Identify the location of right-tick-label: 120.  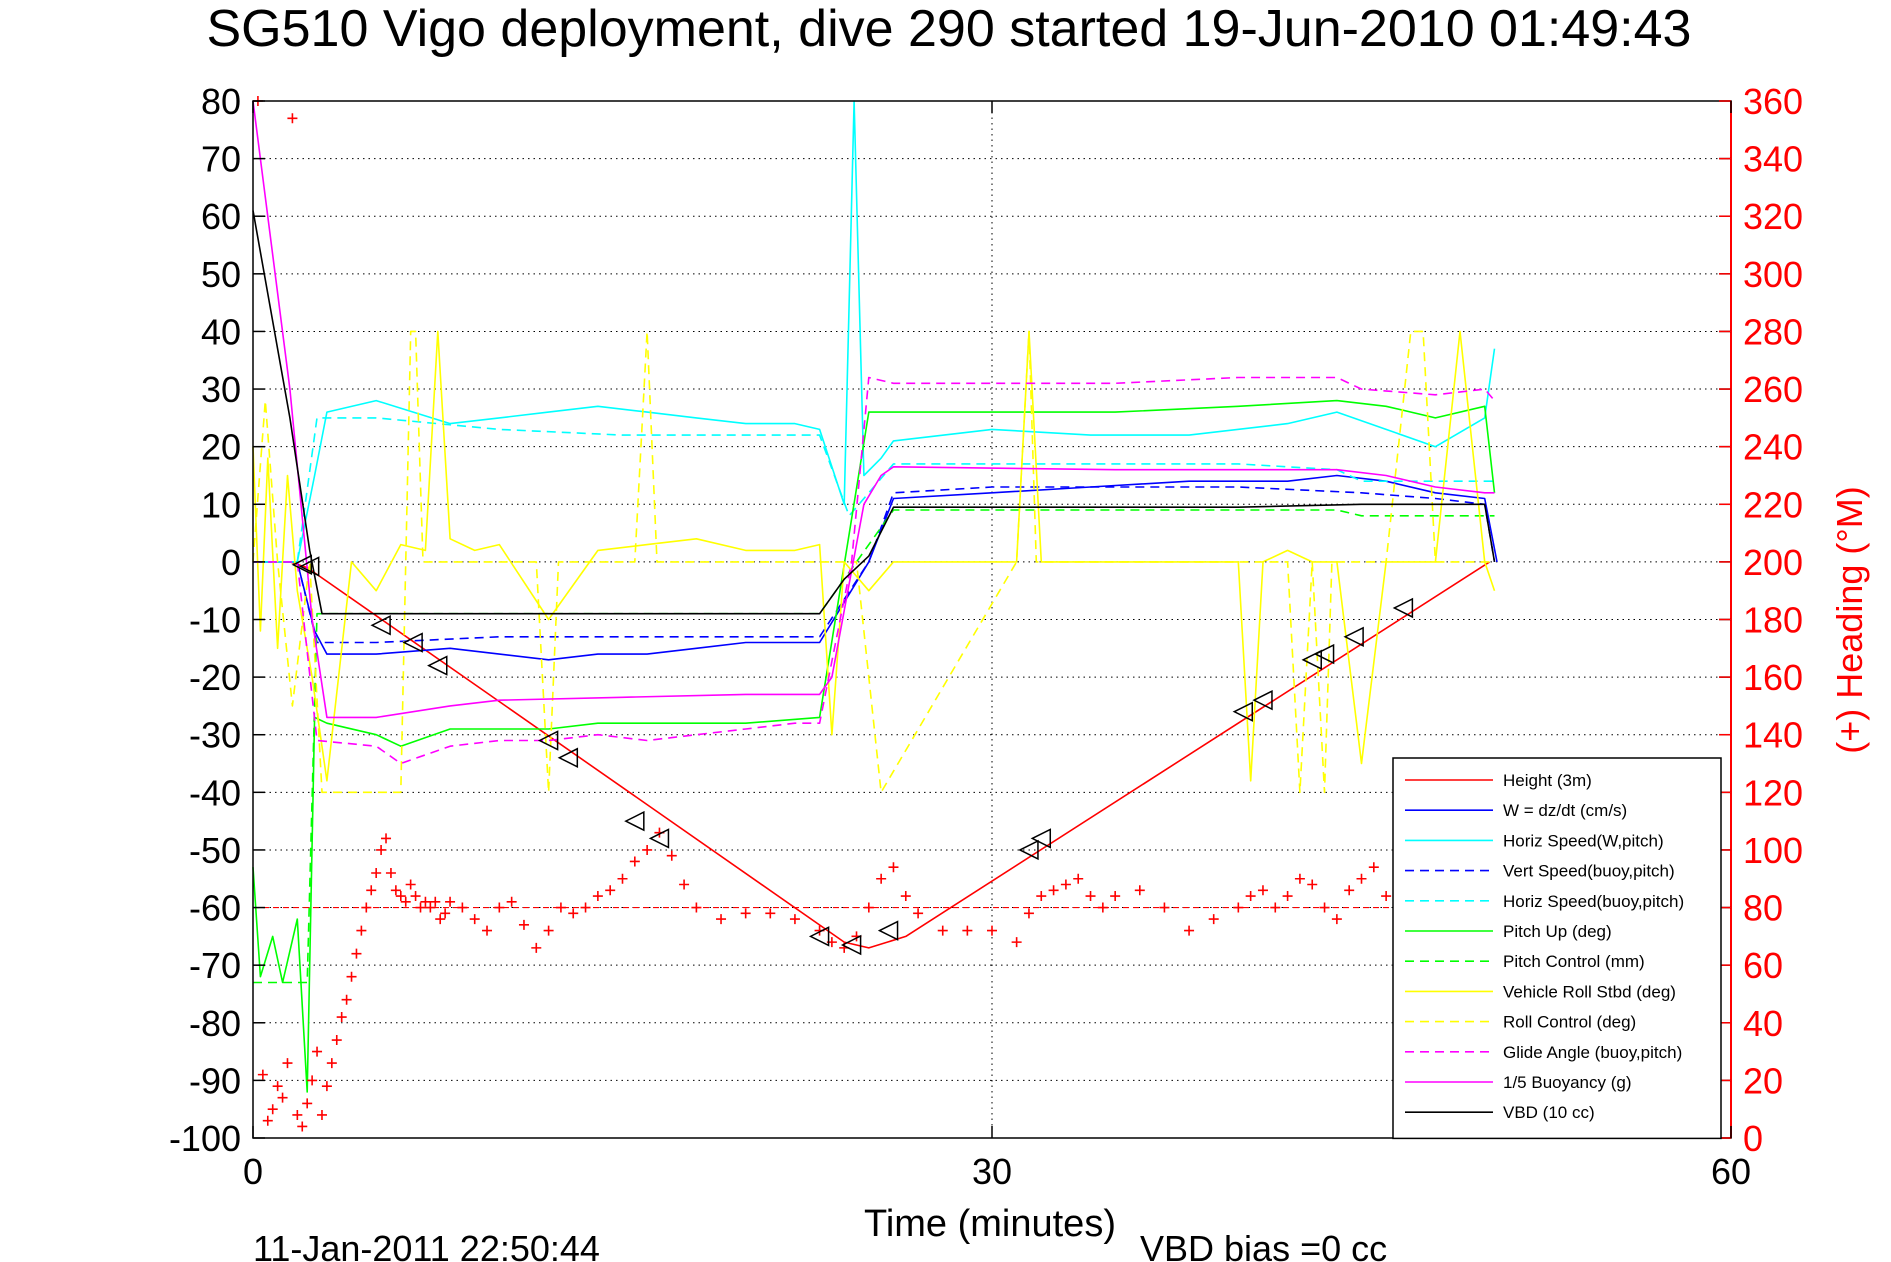
(1773, 792).